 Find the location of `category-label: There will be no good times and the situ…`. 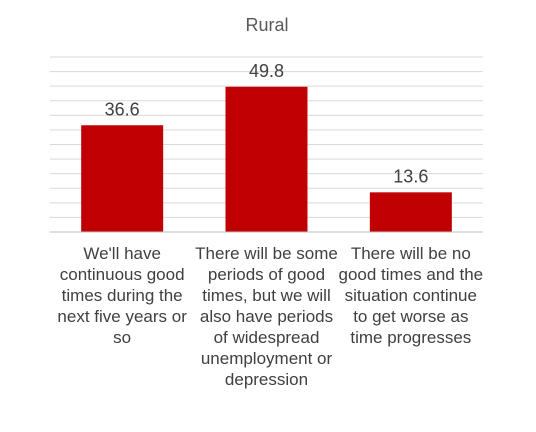

category-label: There will be no good times and the situ… is located at coordinates (411, 295).